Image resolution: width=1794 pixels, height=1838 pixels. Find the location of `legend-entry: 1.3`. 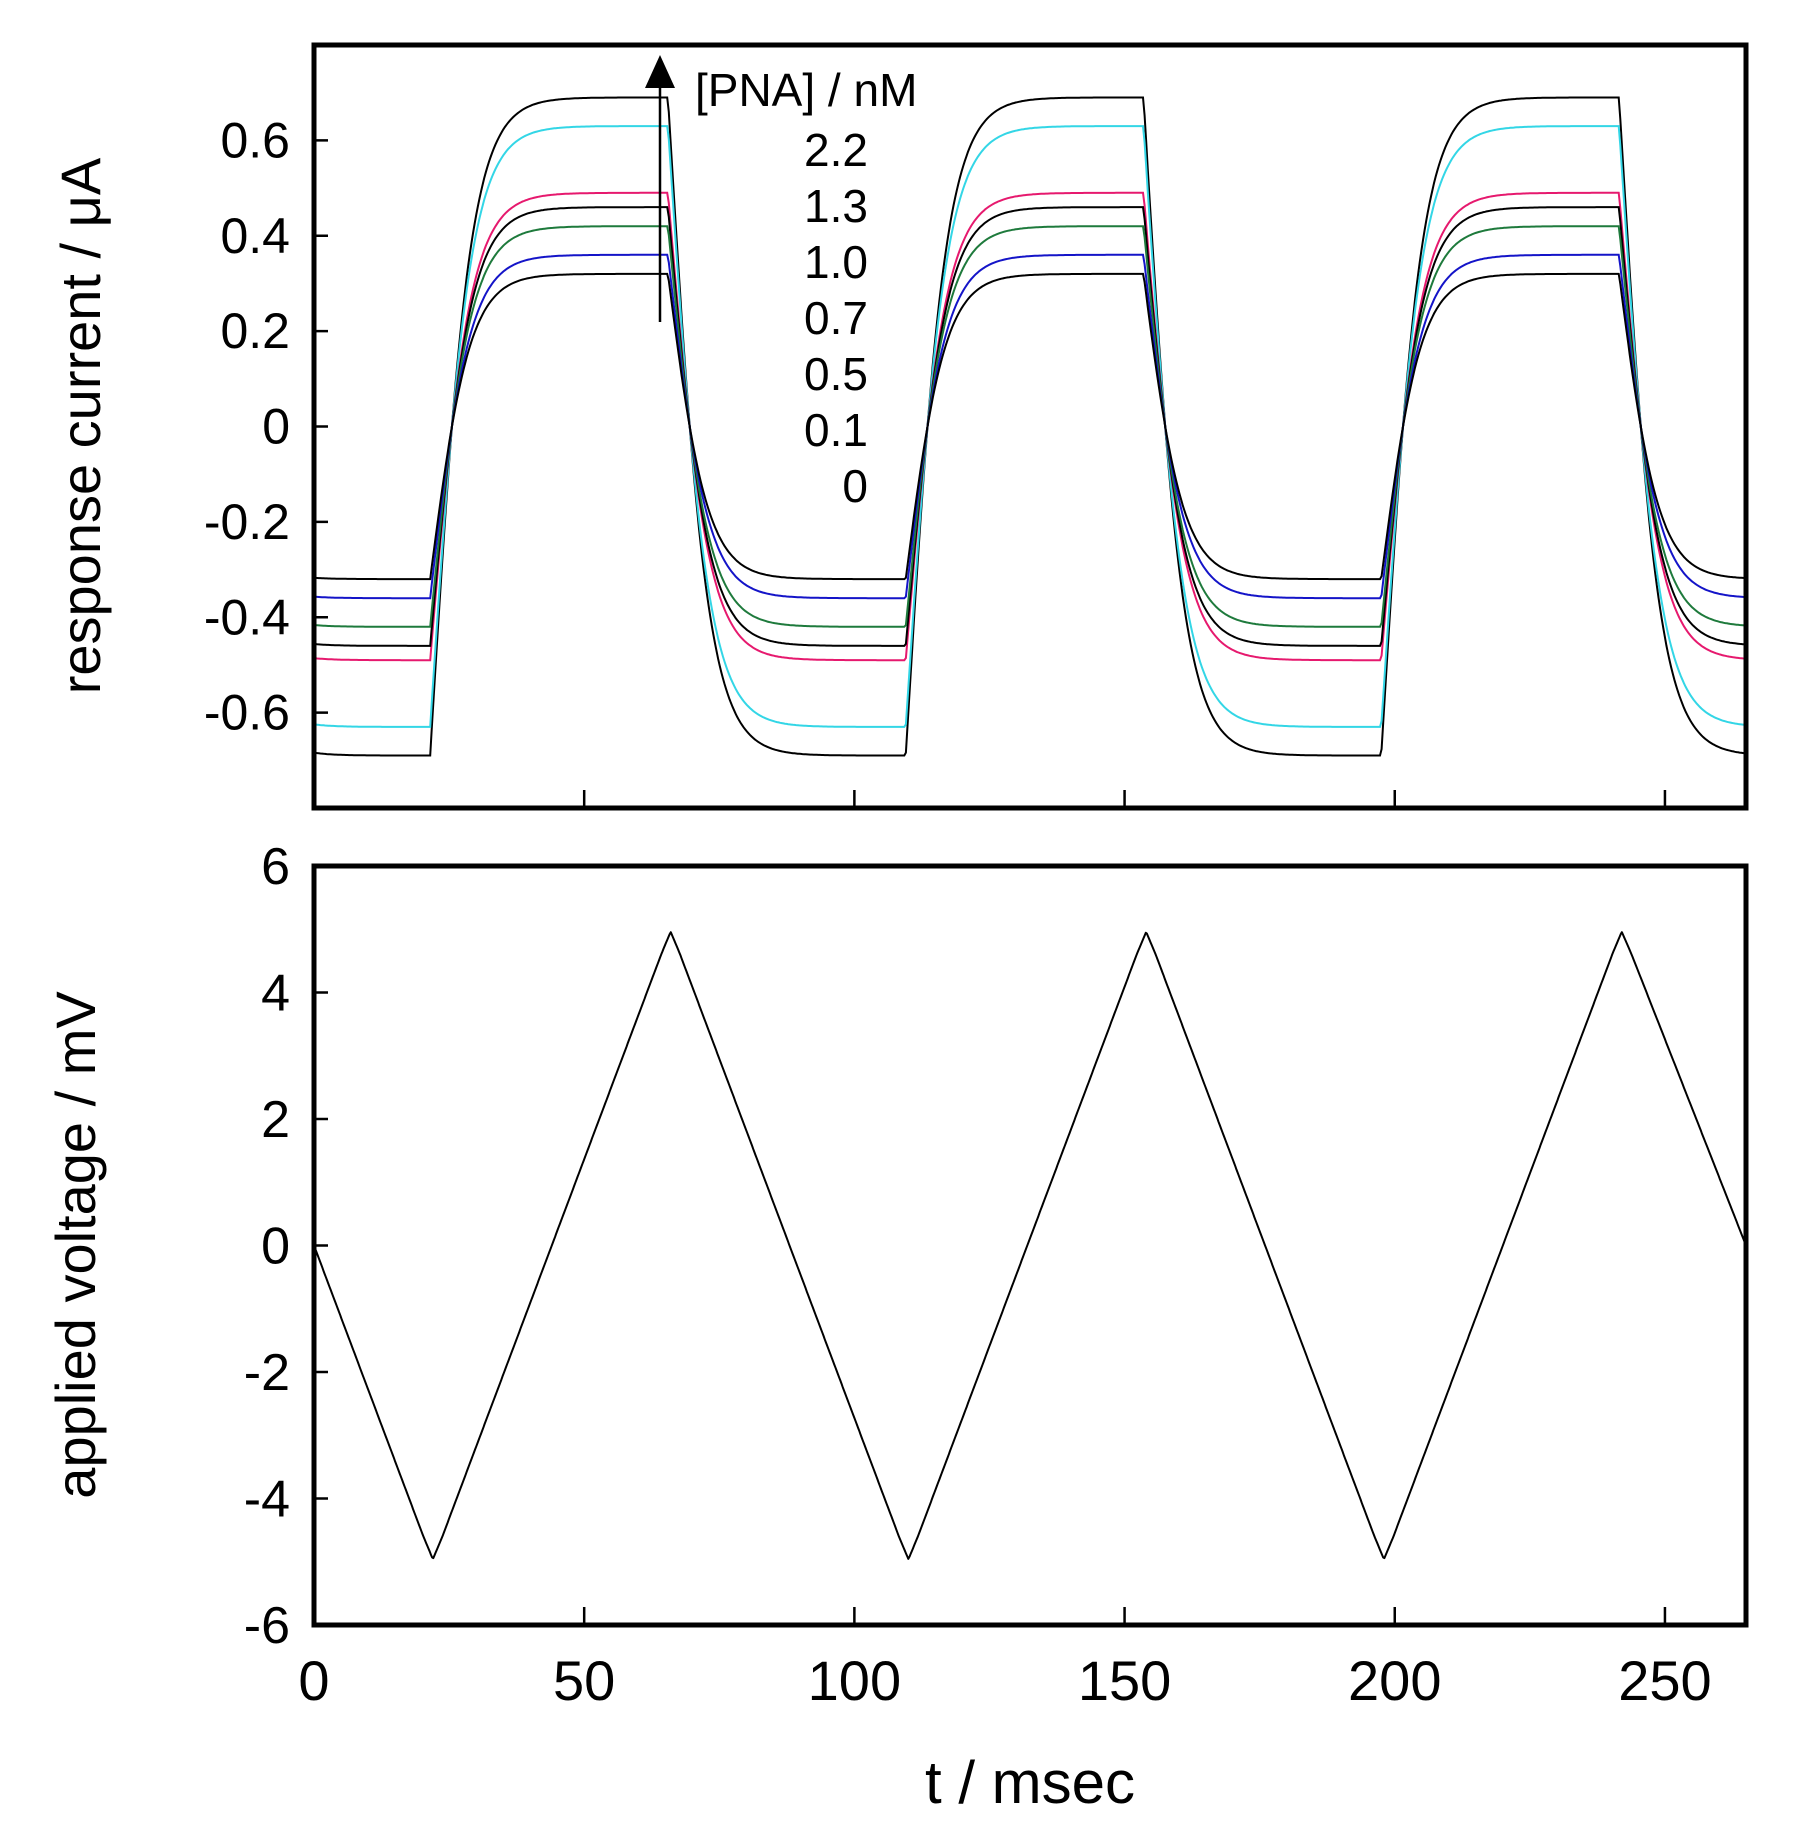

legend-entry: 1.3 is located at coordinates (836, 206).